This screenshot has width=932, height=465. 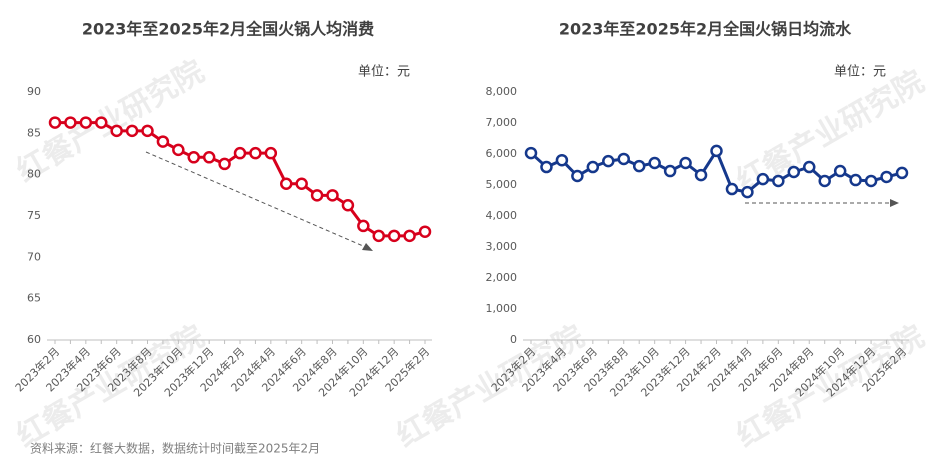 What do you see at coordinates (34, 215) in the screenshot?
I see `y-tick-label: 75` at bounding box center [34, 215].